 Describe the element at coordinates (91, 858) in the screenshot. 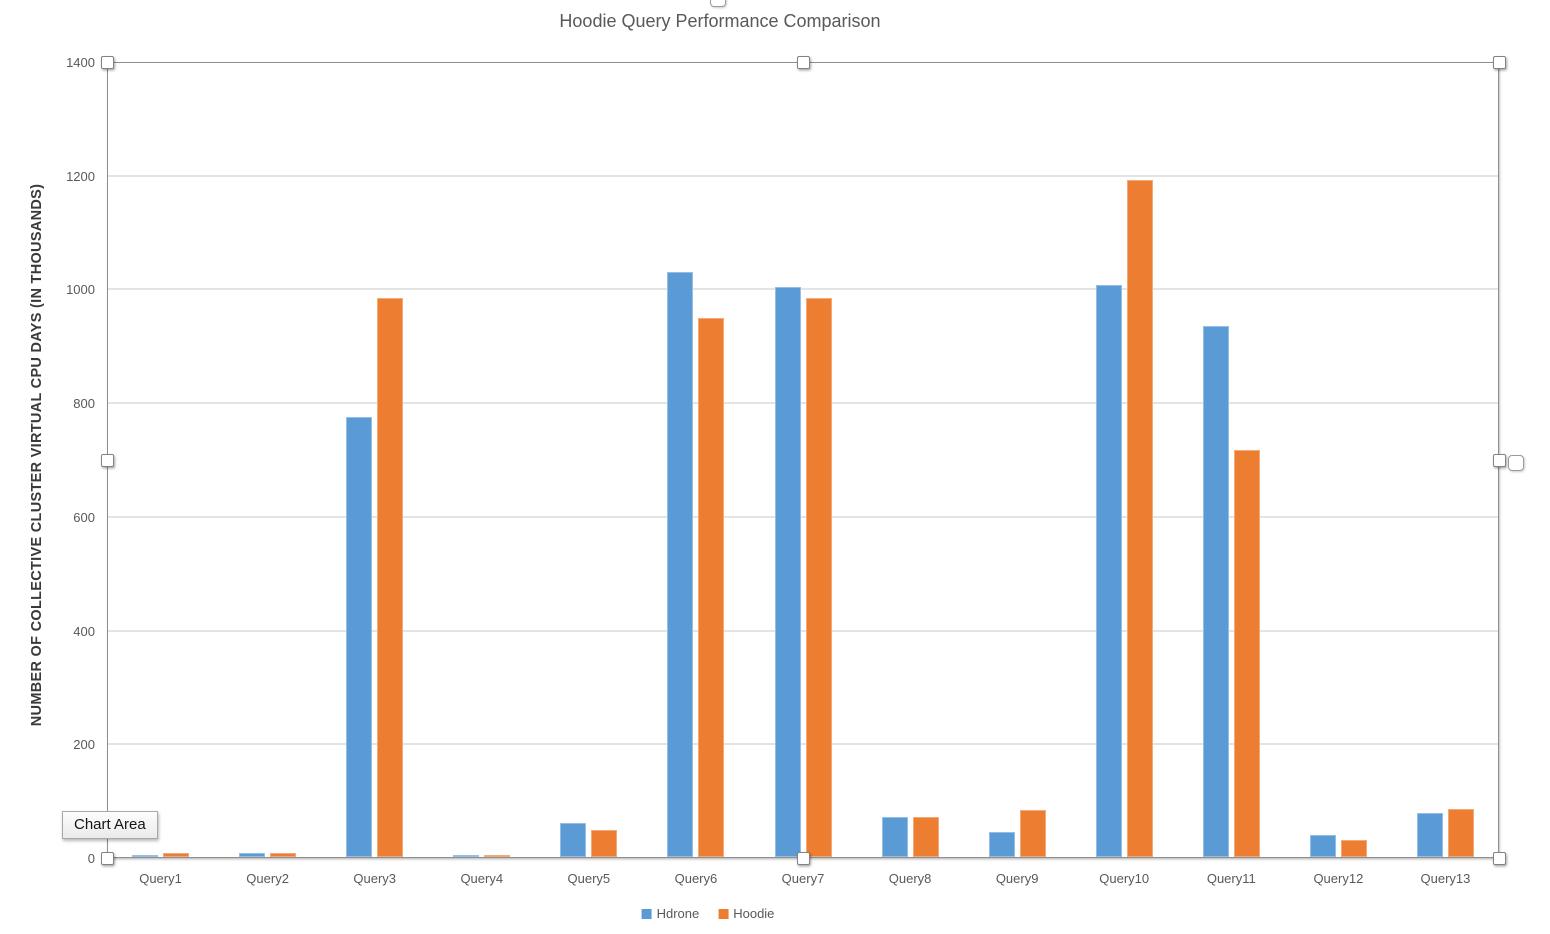

I see `y-tick-label-0: 0` at that location.